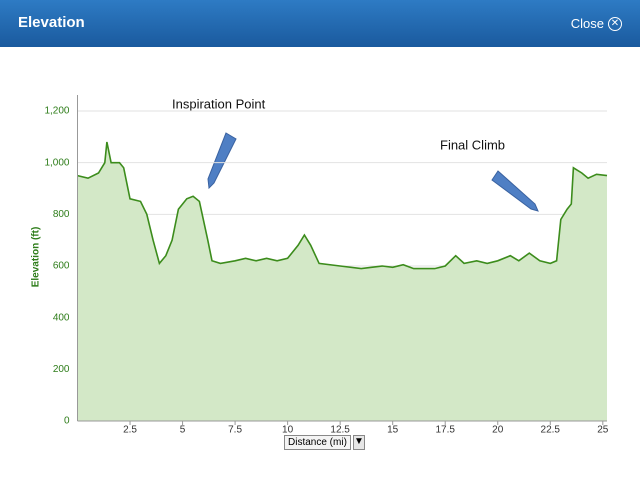 This screenshot has width=640, height=480. What do you see at coordinates (358, 442) in the screenshot?
I see `dropdown-arrow: ▼` at bounding box center [358, 442].